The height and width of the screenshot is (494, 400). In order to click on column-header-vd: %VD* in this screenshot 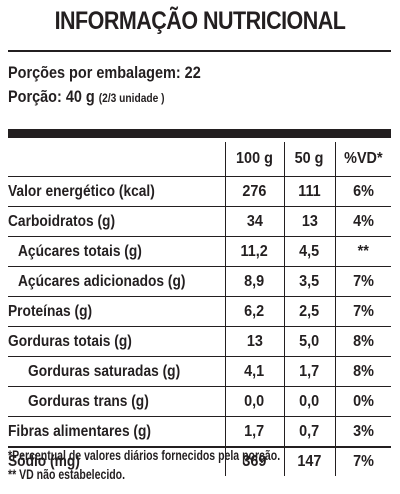, I will do `click(362, 159)`.